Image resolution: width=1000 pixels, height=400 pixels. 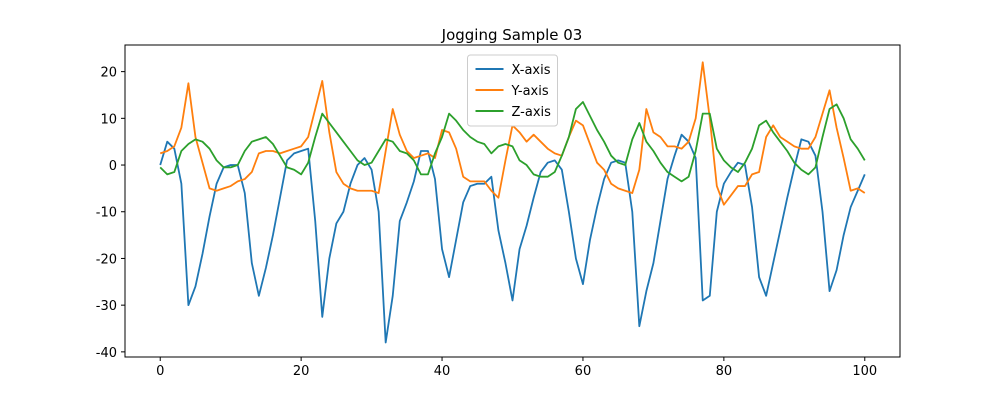 I want to click on x-tick-label: 100, so click(x=864, y=371).